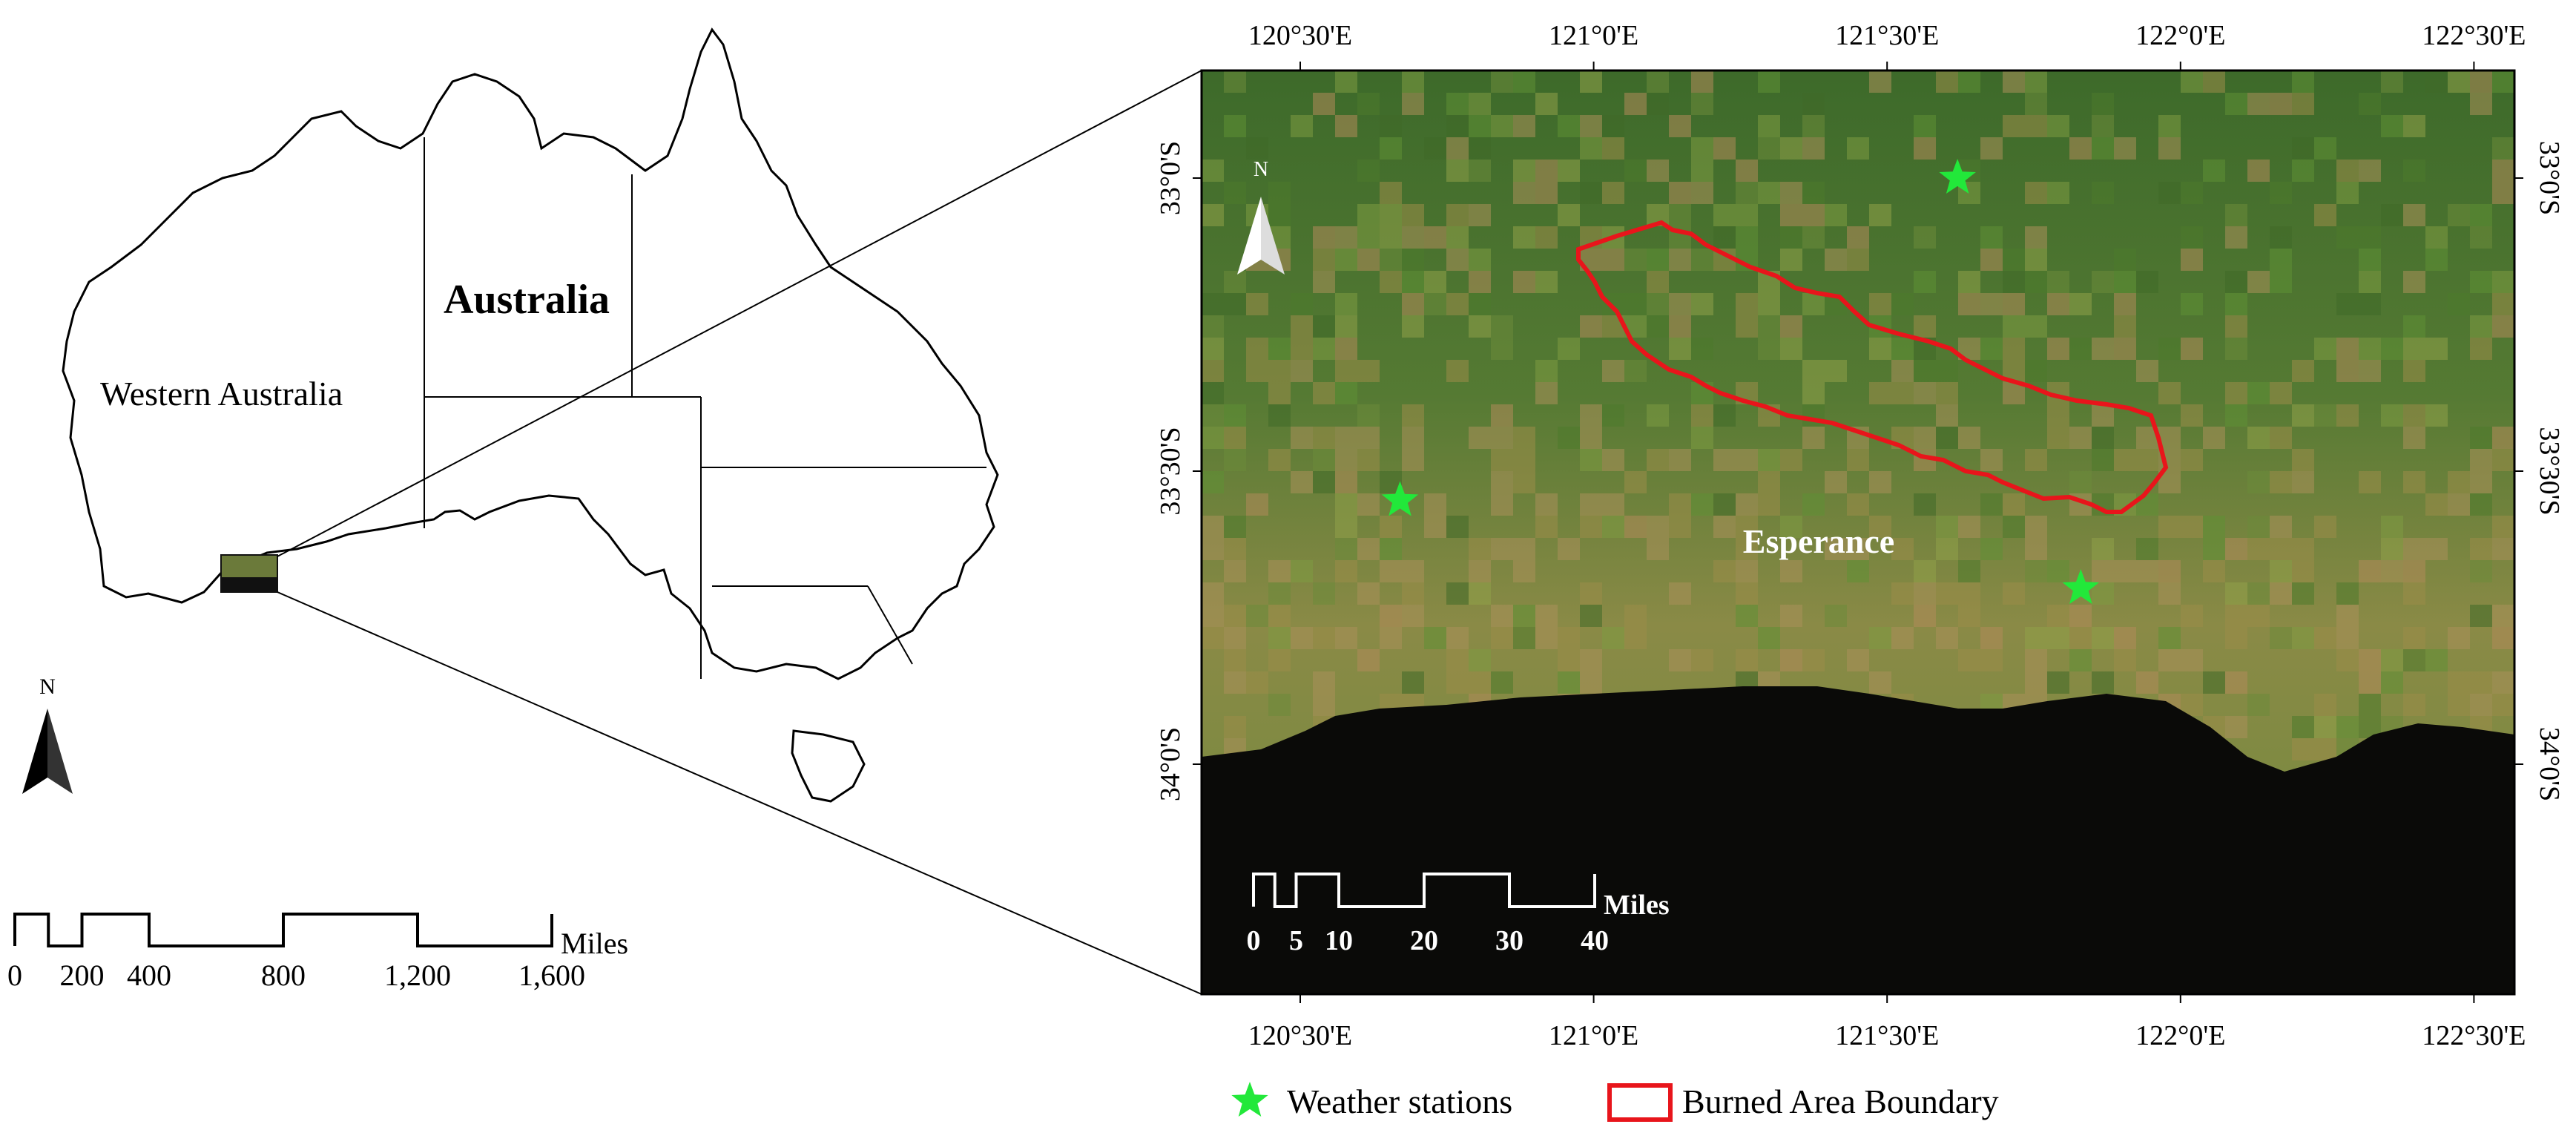  What do you see at coordinates (1841, 1101) in the screenshot?
I see `legend-burned-label: Burned Area Boundary` at bounding box center [1841, 1101].